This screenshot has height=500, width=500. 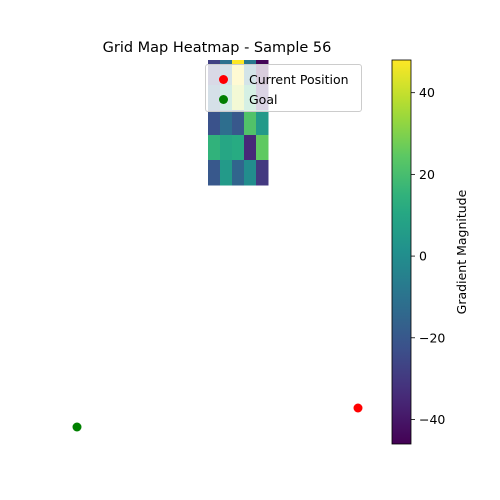 What do you see at coordinates (223, 79) in the screenshot?
I see `current-position-marker-icon` at bounding box center [223, 79].